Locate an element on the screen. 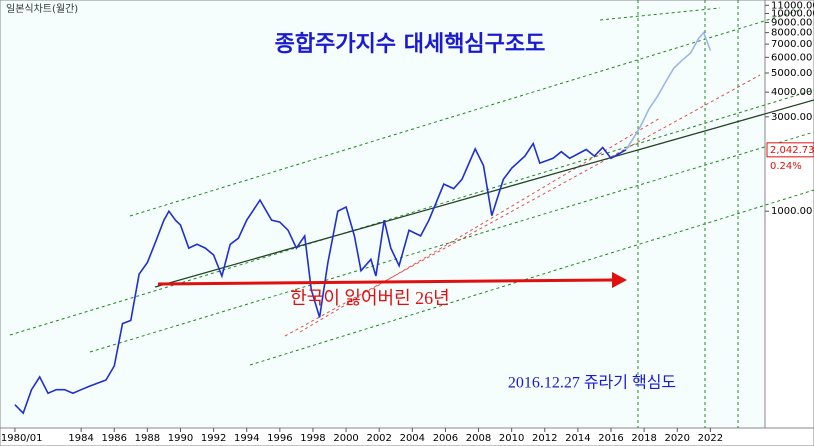  change-label: 0.24% is located at coordinates (786, 166).